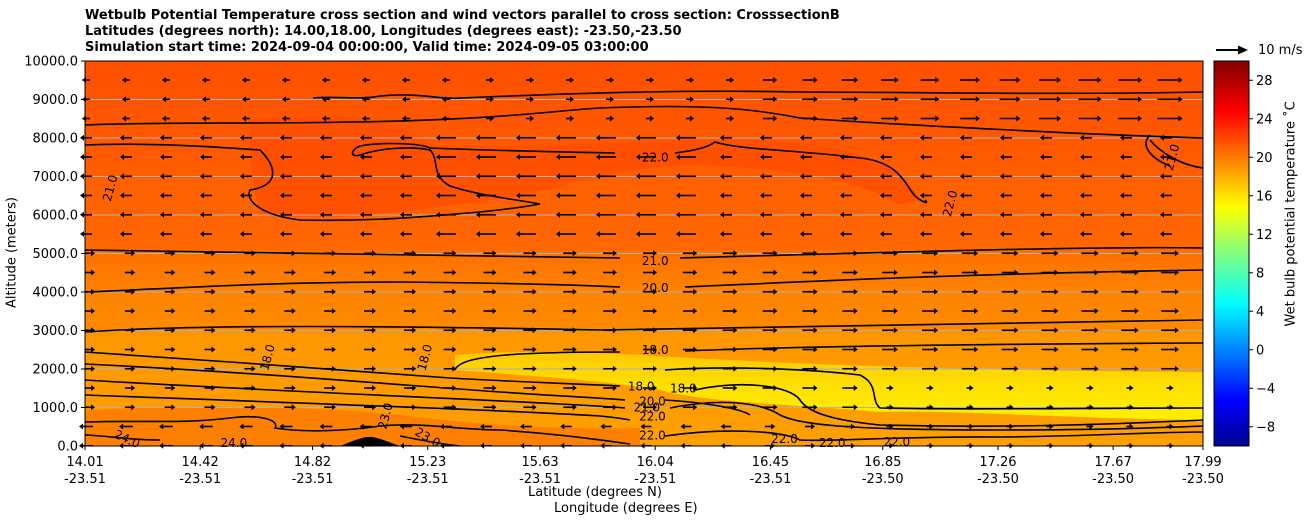 Image resolution: width=1311 pixels, height=526 pixels. What do you see at coordinates (1232, 50) in the screenshot?
I see `reference-vector-arrow` at bounding box center [1232, 50].